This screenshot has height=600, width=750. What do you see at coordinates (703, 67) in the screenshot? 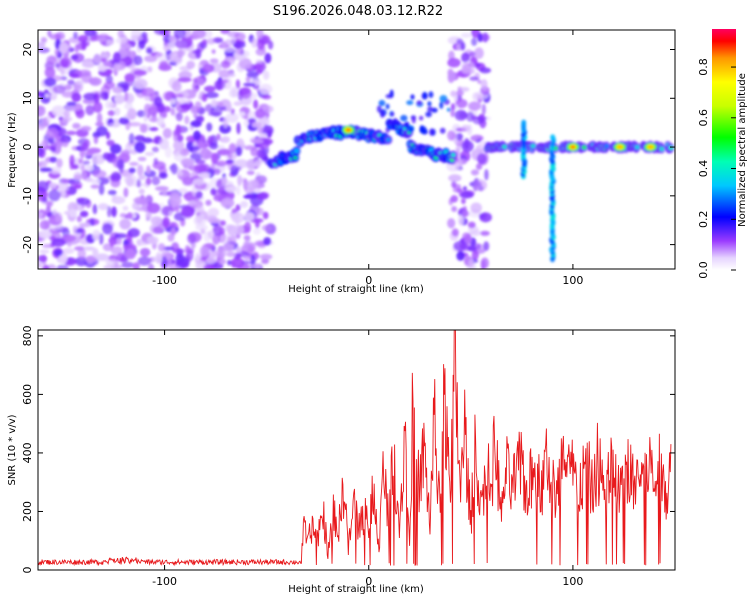
I see `colorbar-tick-label: 0.8` at bounding box center [703, 67].